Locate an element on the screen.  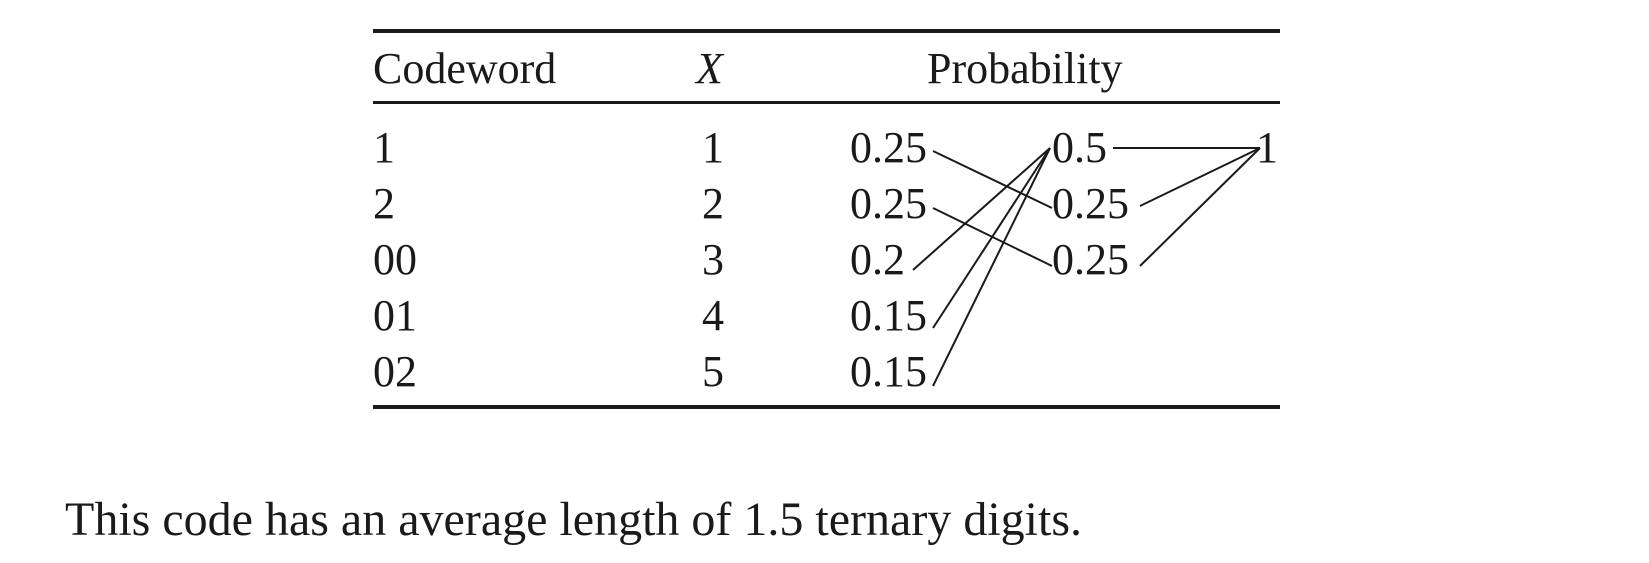
bottom-rule is located at coordinates (826, 407).